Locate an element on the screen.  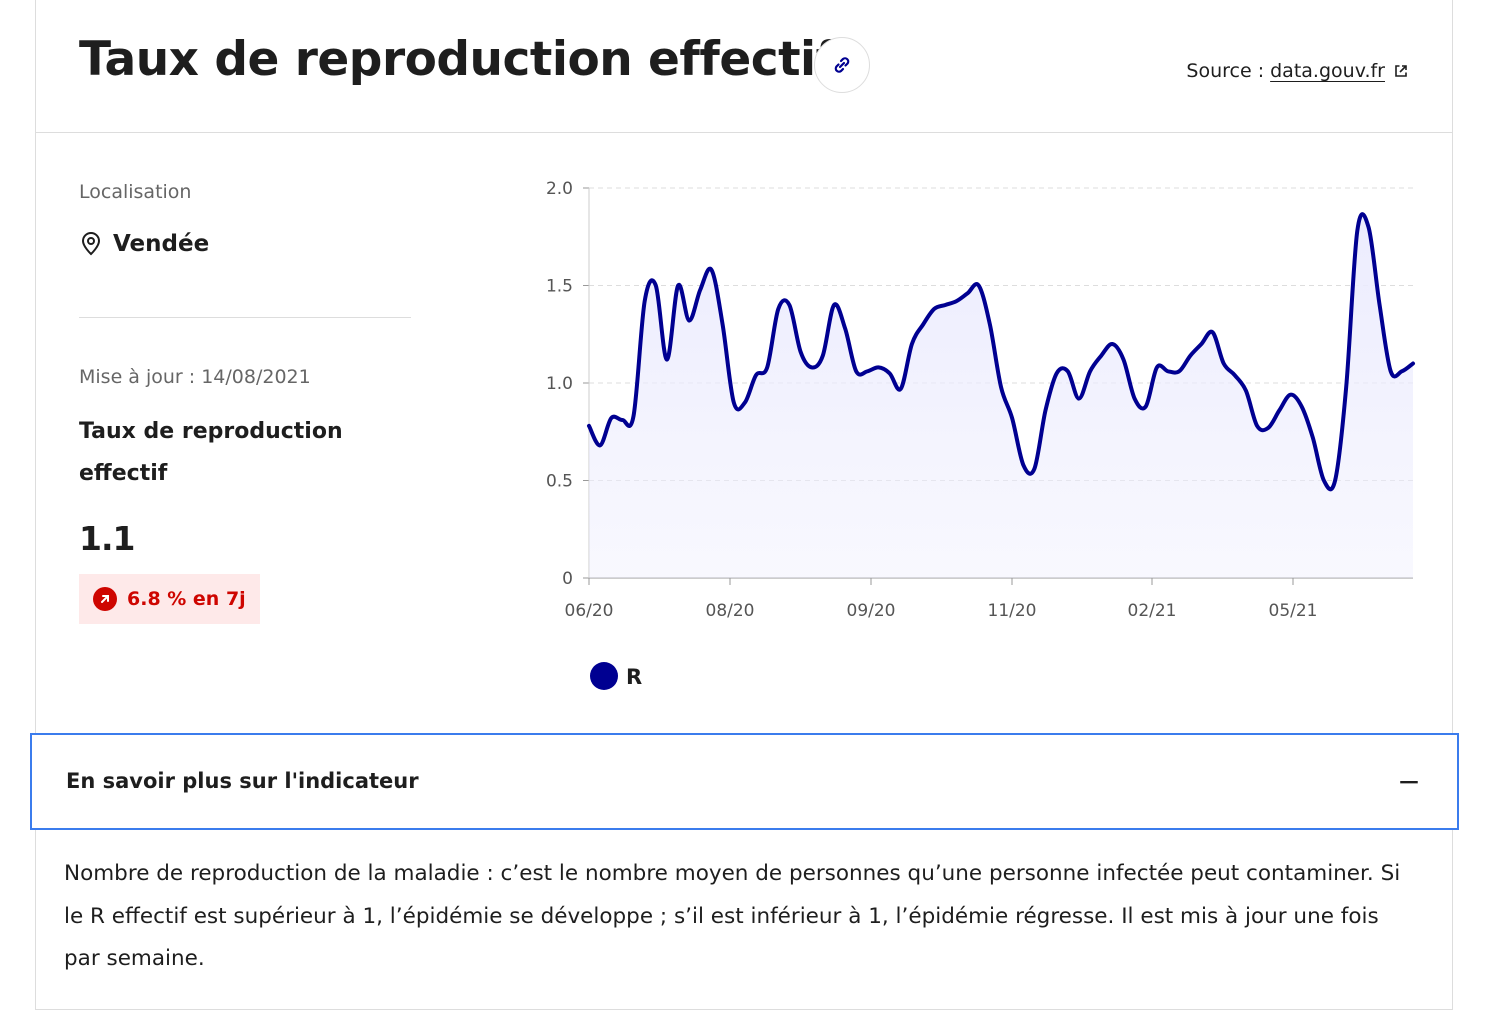
y-tick-label: 2.0 is located at coordinates (559, 189).